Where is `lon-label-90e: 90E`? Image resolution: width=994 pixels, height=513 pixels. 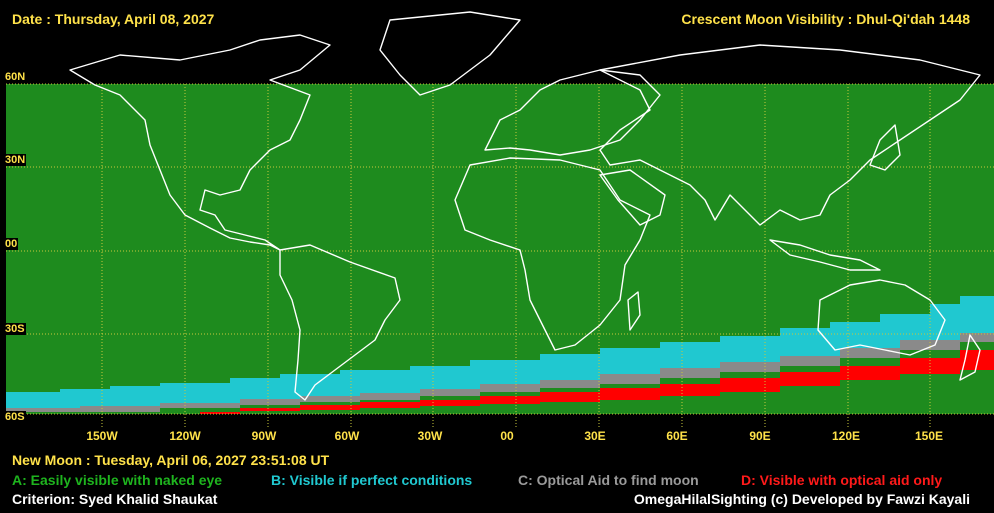 lon-label-90e: 90E is located at coordinates (760, 436).